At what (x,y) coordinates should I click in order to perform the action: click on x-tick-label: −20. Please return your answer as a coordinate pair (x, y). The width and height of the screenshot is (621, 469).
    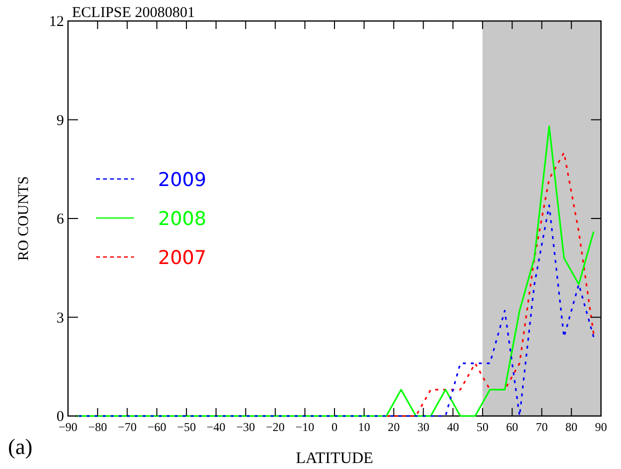
    Looking at the image, I should click on (275, 427).